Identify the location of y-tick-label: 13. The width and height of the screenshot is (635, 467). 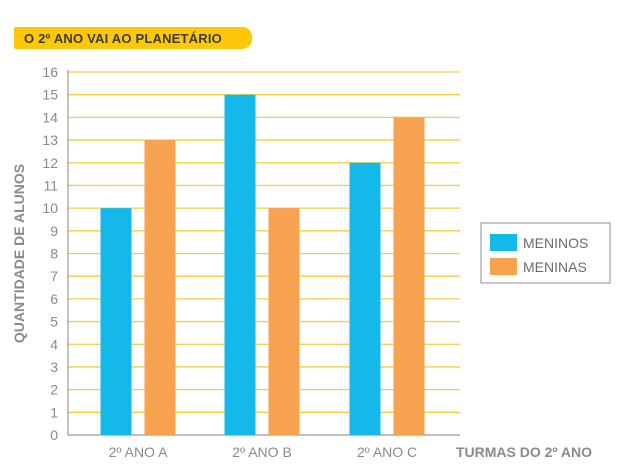
(50, 140).